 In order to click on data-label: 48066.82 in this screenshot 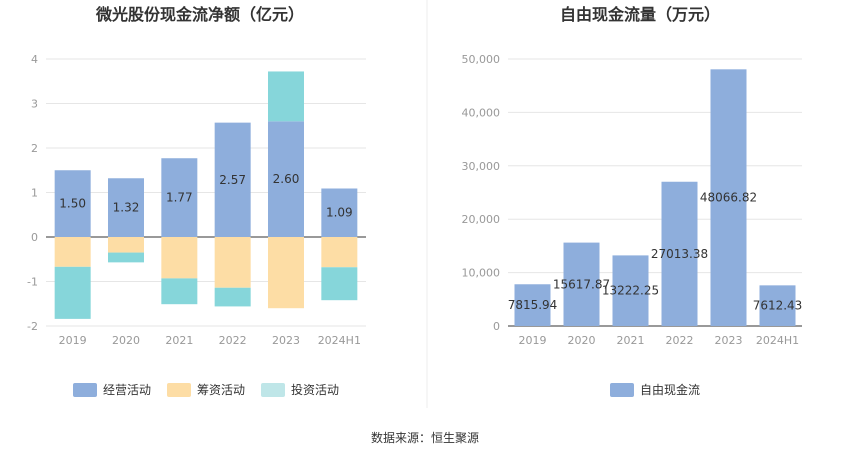, I will do `click(728, 198)`.